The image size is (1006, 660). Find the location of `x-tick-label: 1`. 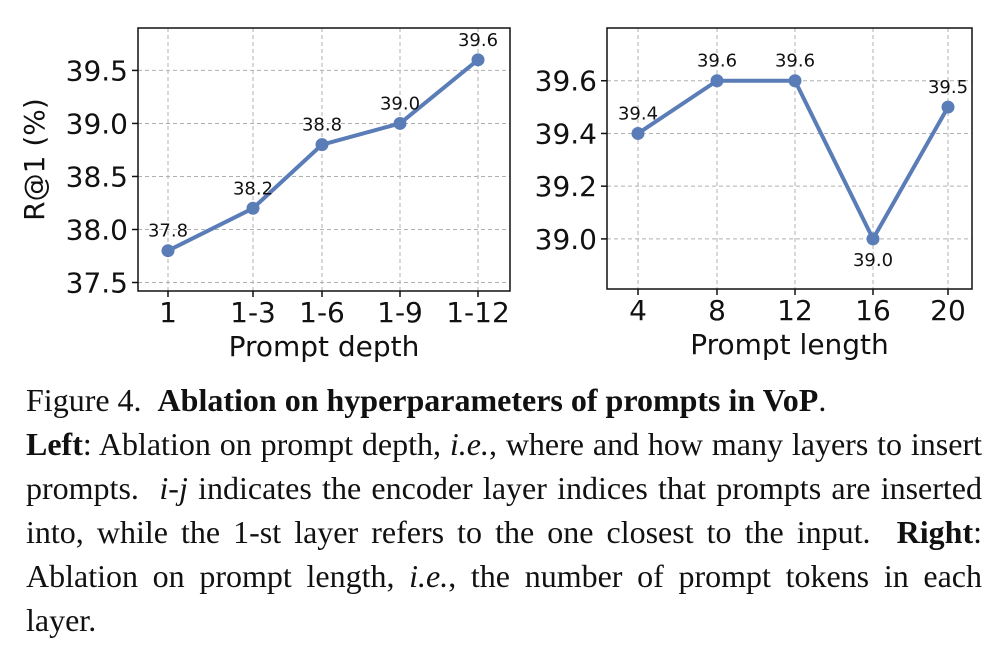

x-tick-label: 1 is located at coordinates (168, 312).